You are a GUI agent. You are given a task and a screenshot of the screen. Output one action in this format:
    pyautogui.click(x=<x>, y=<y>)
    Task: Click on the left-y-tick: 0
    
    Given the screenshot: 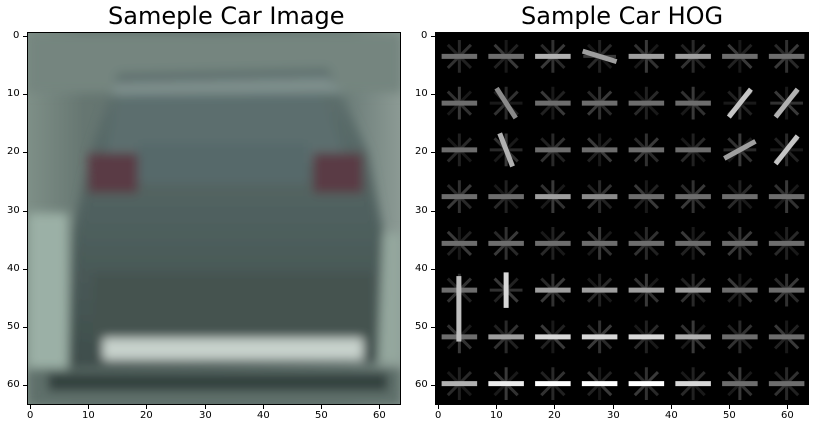 What is the action you would take?
    pyautogui.click(x=16, y=35)
    